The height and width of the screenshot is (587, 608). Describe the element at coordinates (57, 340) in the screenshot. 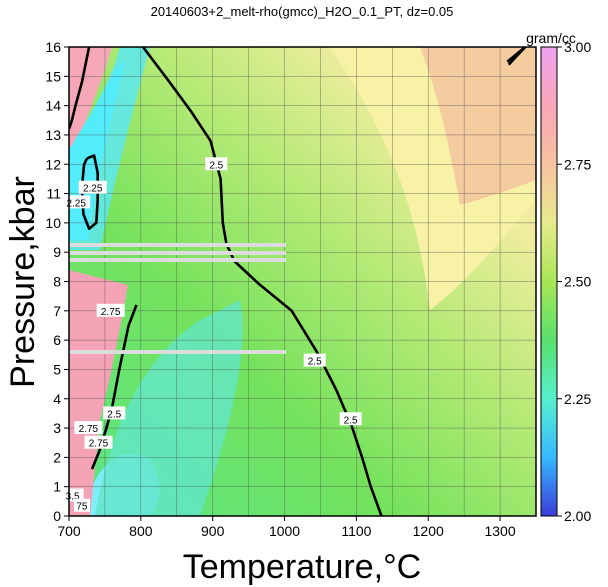

I see `y-tick-label: 6` at that location.